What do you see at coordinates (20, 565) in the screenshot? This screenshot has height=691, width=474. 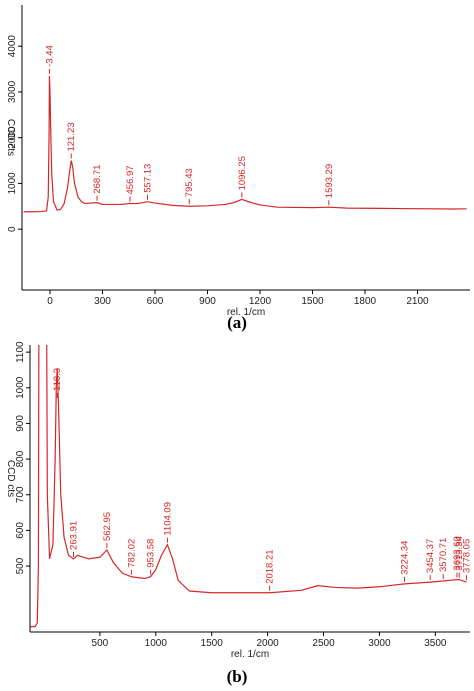 I see `y-tick-label: 500` at bounding box center [20, 565].